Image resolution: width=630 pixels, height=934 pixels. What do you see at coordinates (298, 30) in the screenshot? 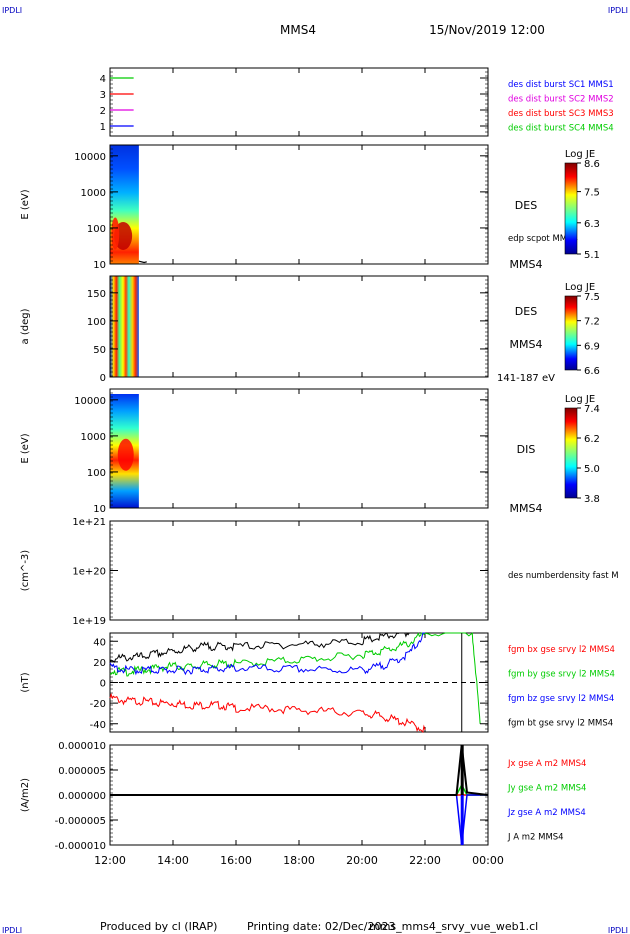
I see `header-spacecraft: MMS4` at bounding box center [298, 30].